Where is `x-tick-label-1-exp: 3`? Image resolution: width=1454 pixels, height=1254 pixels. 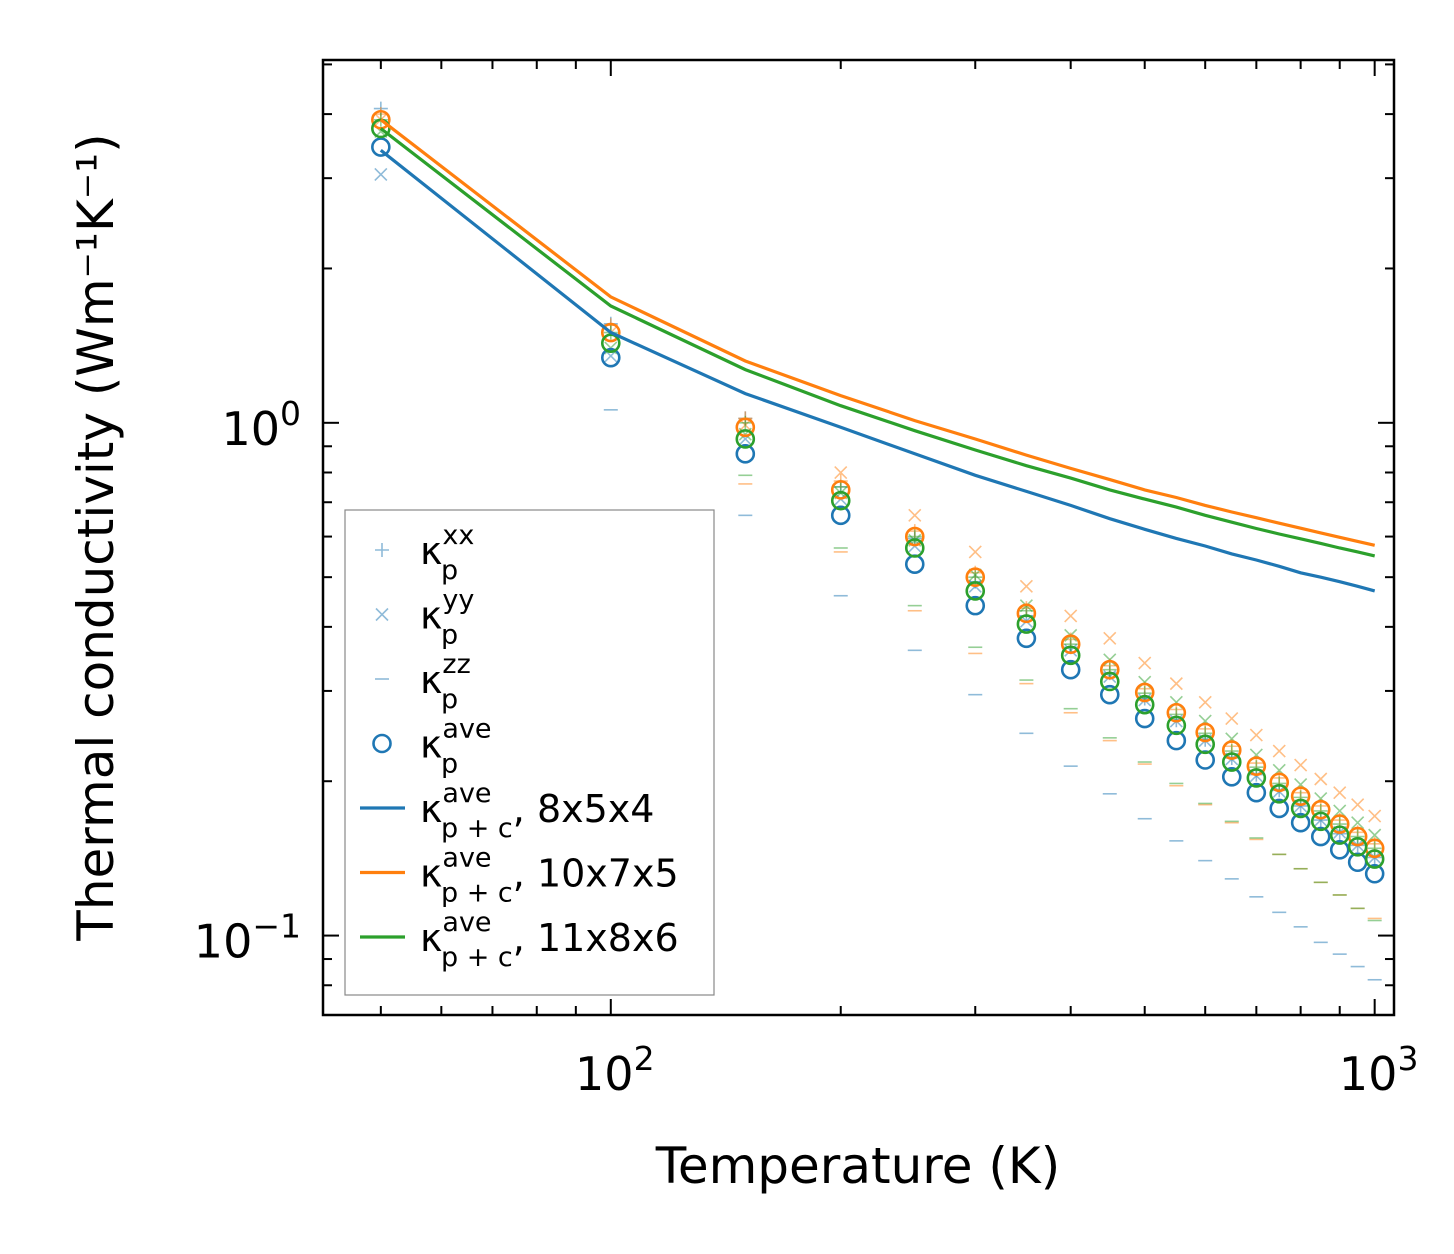
x-tick-label-1-exp: 3 is located at coordinates (1407, 1058).